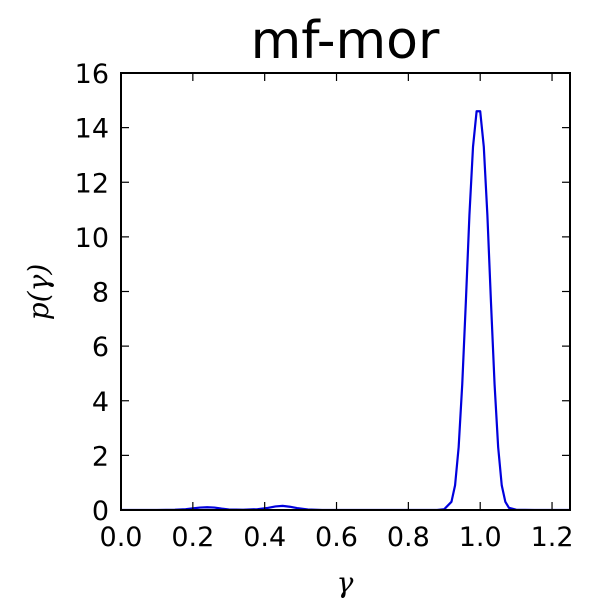 The height and width of the screenshot is (600, 600). Describe the element at coordinates (92, 183) in the screenshot. I see `y-tick-label: 12` at that location.